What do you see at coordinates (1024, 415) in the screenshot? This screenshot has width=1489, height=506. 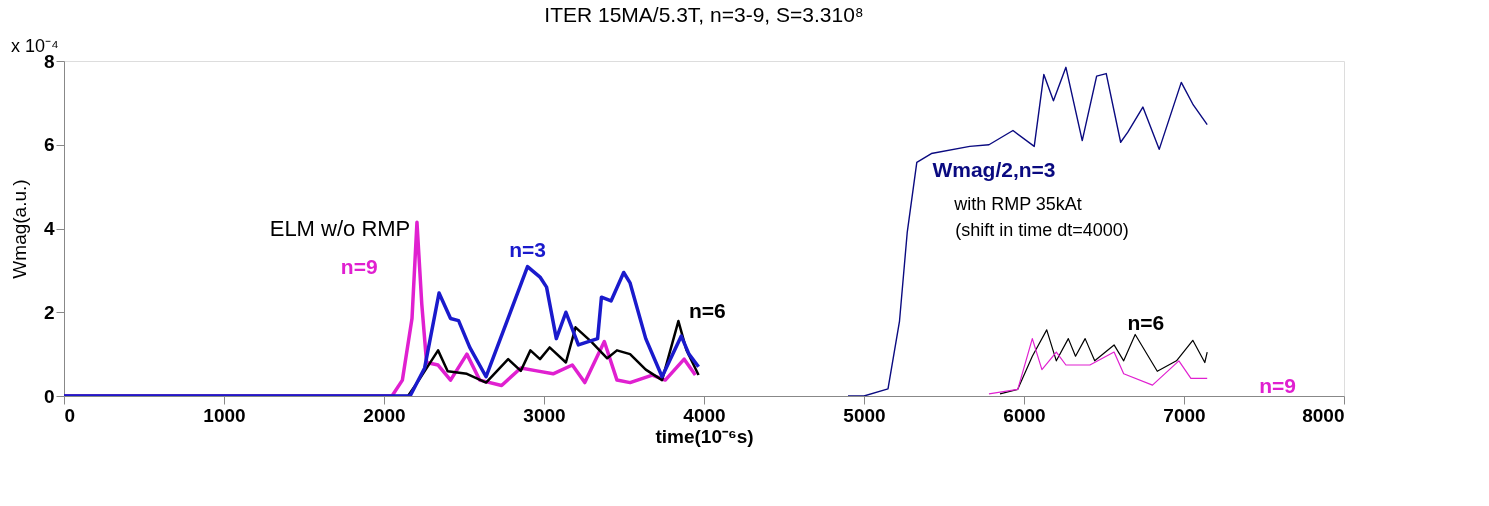 I see `x-tick-label: 6000` at bounding box center [1024, 415].